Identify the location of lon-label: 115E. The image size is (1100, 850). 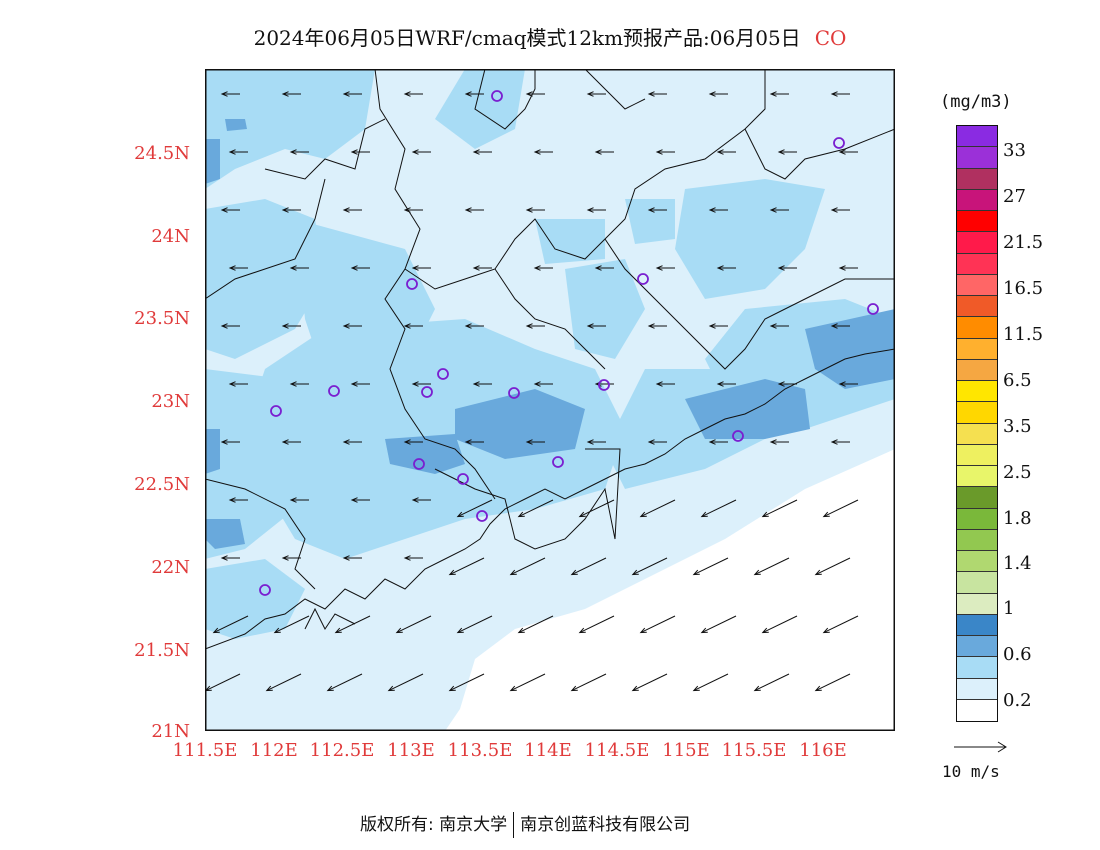
(686, 750).